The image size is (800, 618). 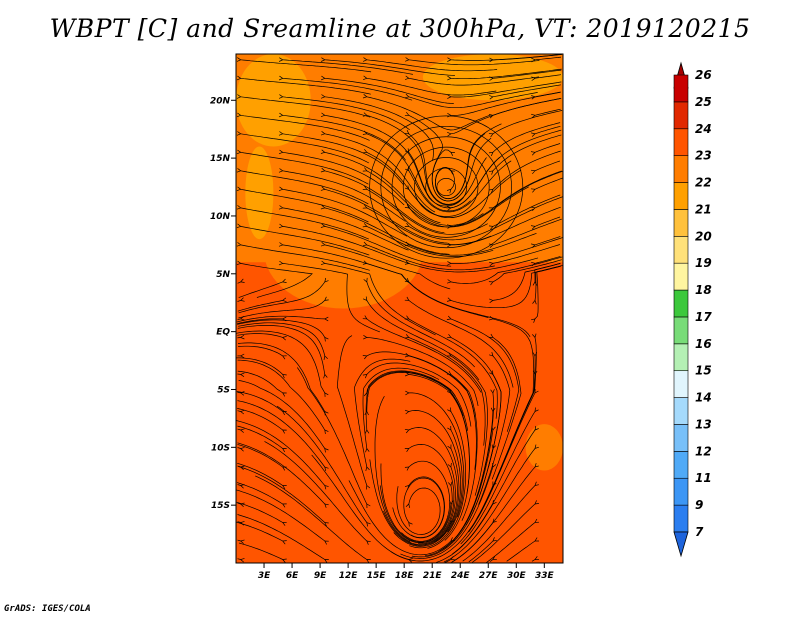 What do you see at coordinates (489, 576) in the screenshot?
I see `x-tick-label: 27E` at bounding box center [489, 576].